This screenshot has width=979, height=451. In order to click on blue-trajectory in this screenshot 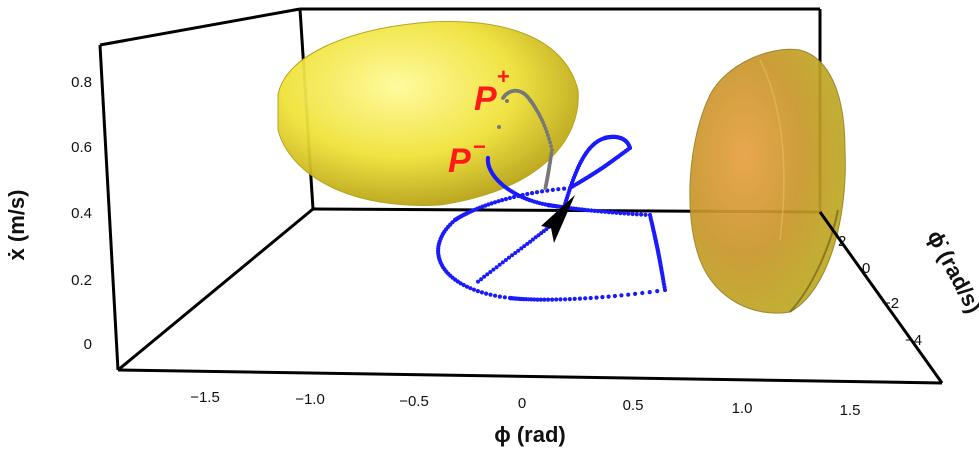, I will do `click(552, 218)`.